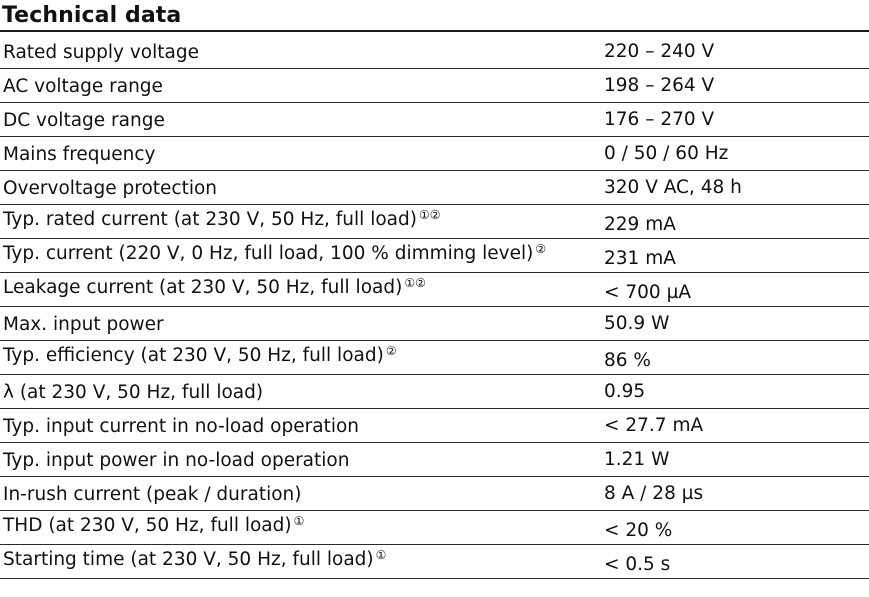 Image resolution: width=869 pixels, height=597 pixels. Describe the element at coordinates (83, 324) in the screenshot. I see `parameter-label: Max. input power` at that location.